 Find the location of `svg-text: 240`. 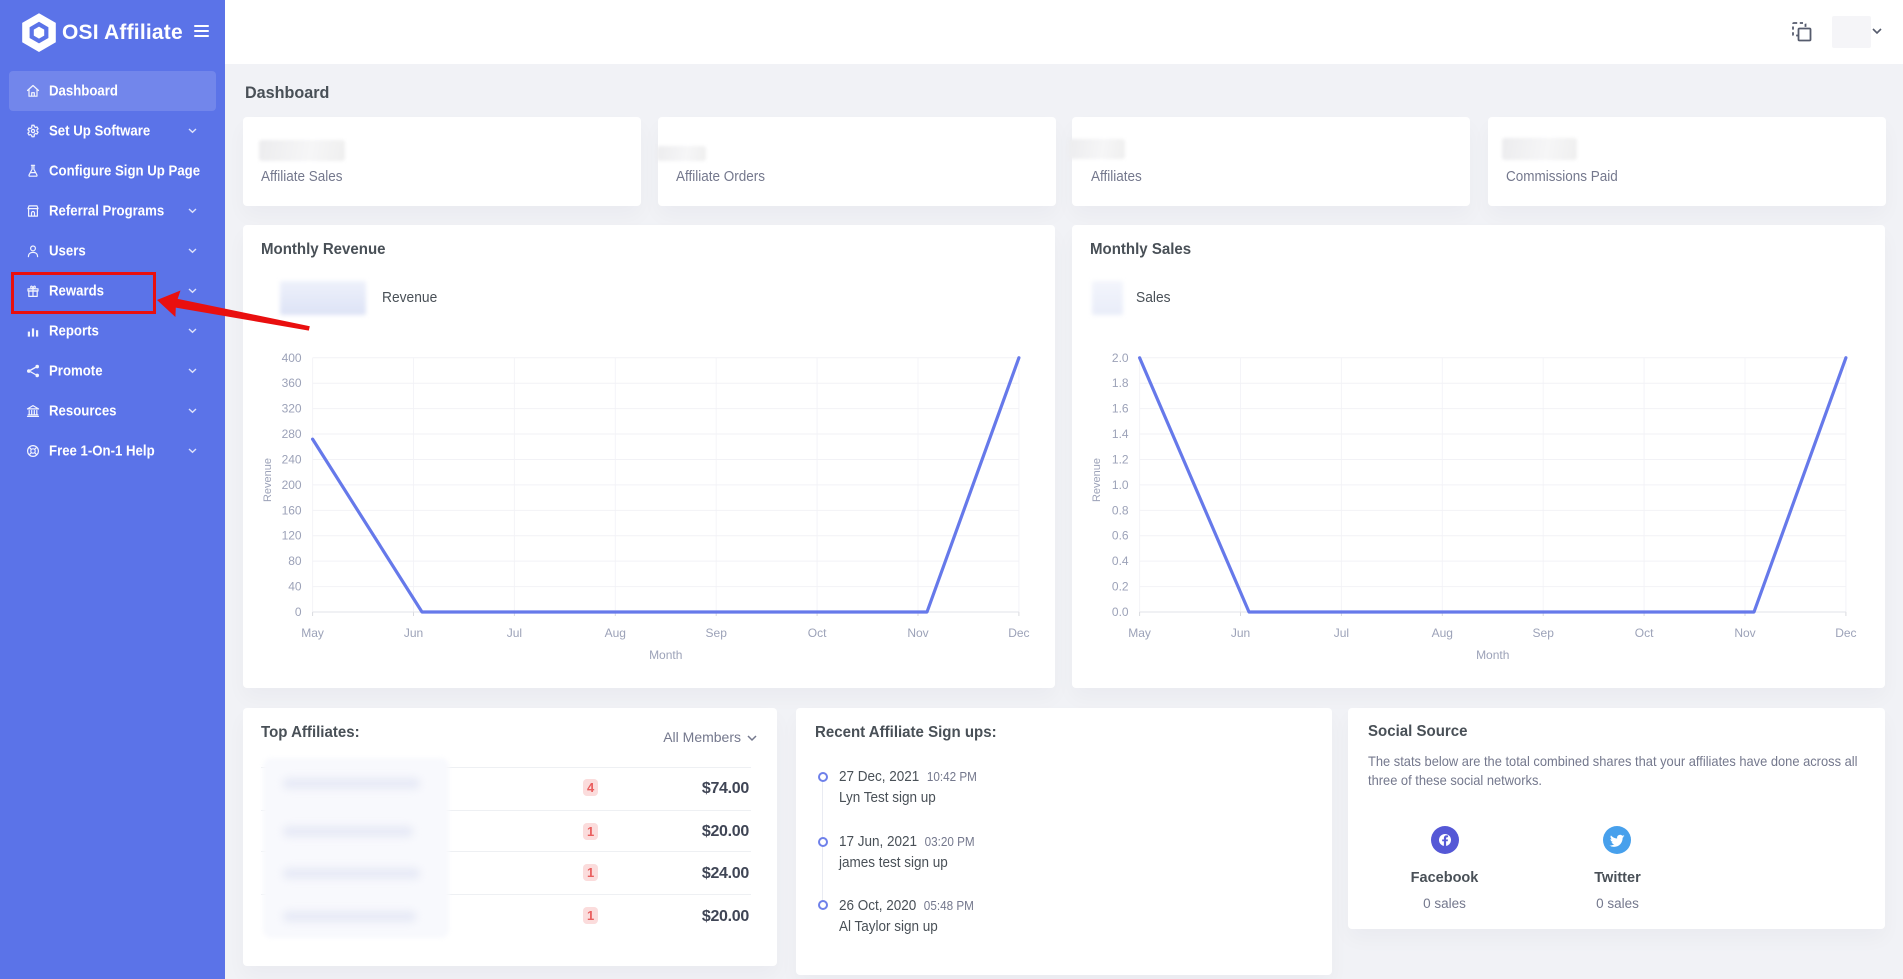

svg-text: 240 is located at coordinates (292, 459).